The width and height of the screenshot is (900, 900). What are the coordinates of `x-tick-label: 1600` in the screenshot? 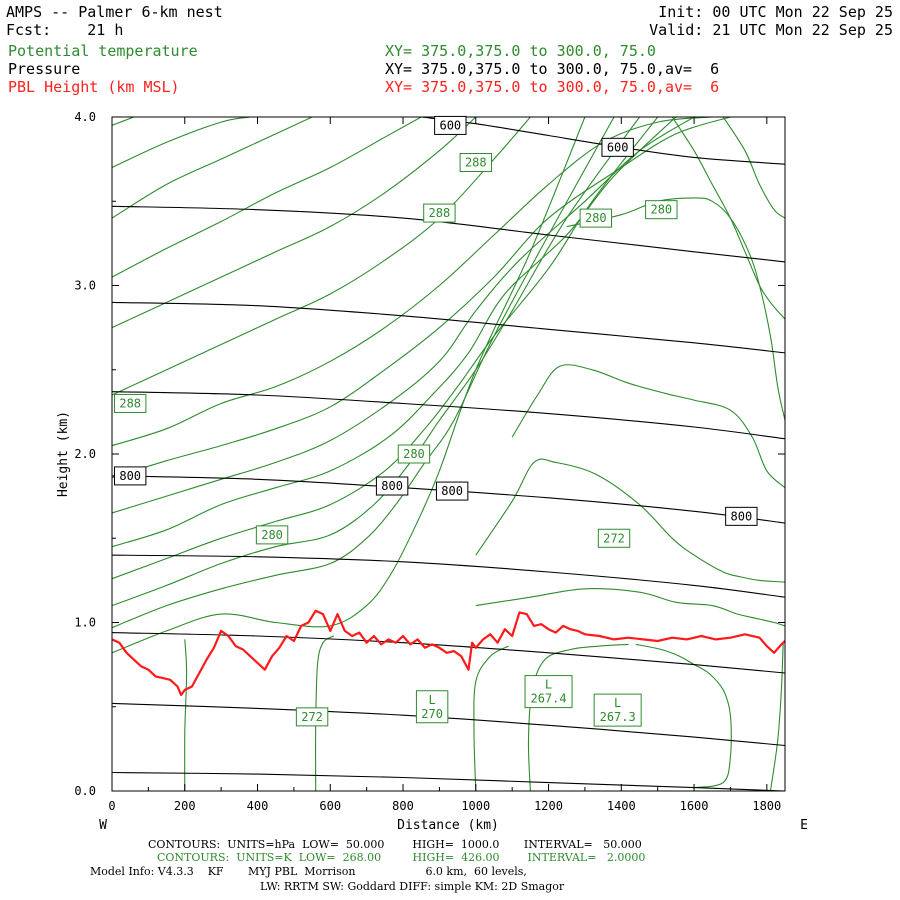 It's located at (694, 806).